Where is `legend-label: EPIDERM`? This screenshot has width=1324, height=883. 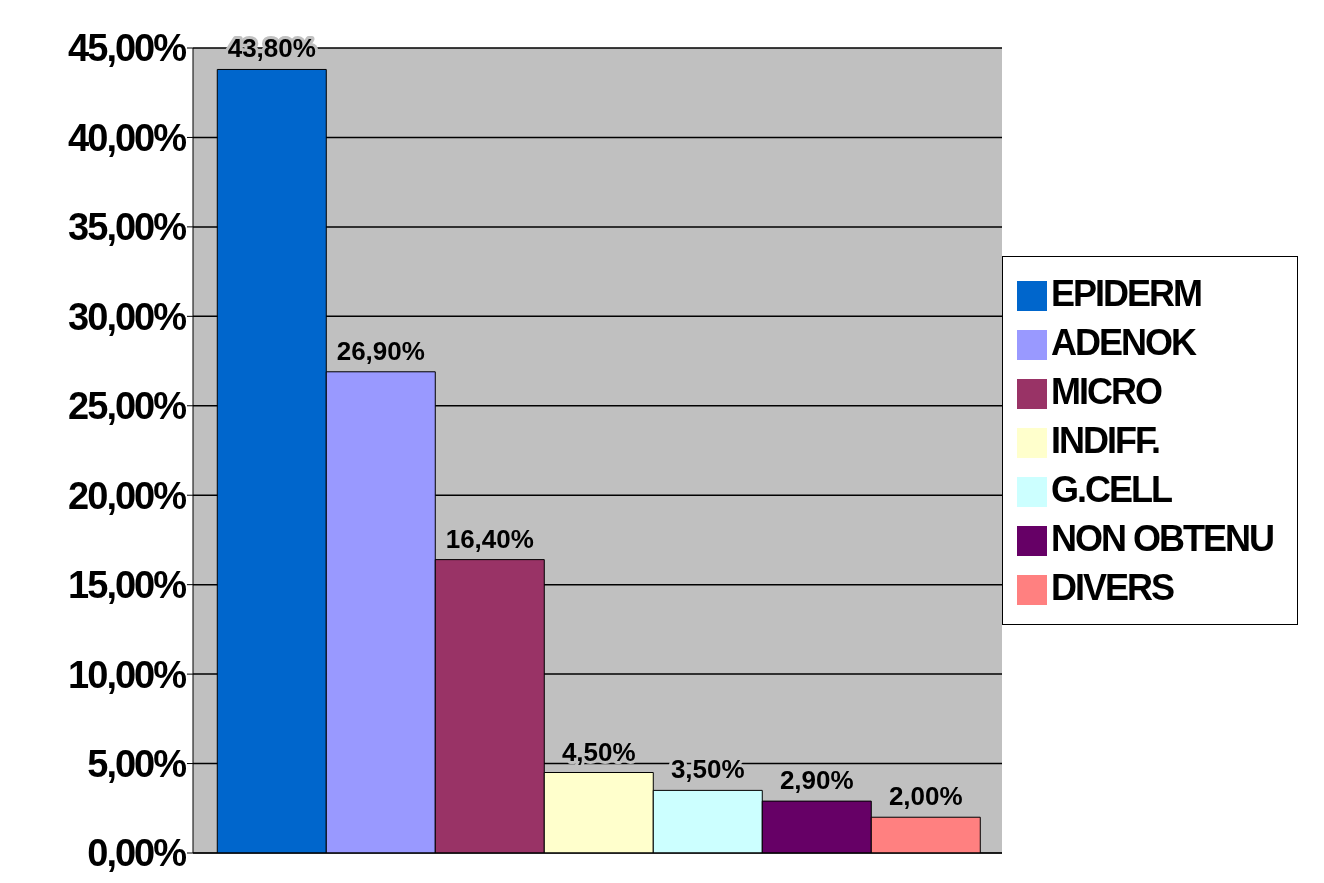 legend-label: EPIDERM is located at coordinates (1126, 293).